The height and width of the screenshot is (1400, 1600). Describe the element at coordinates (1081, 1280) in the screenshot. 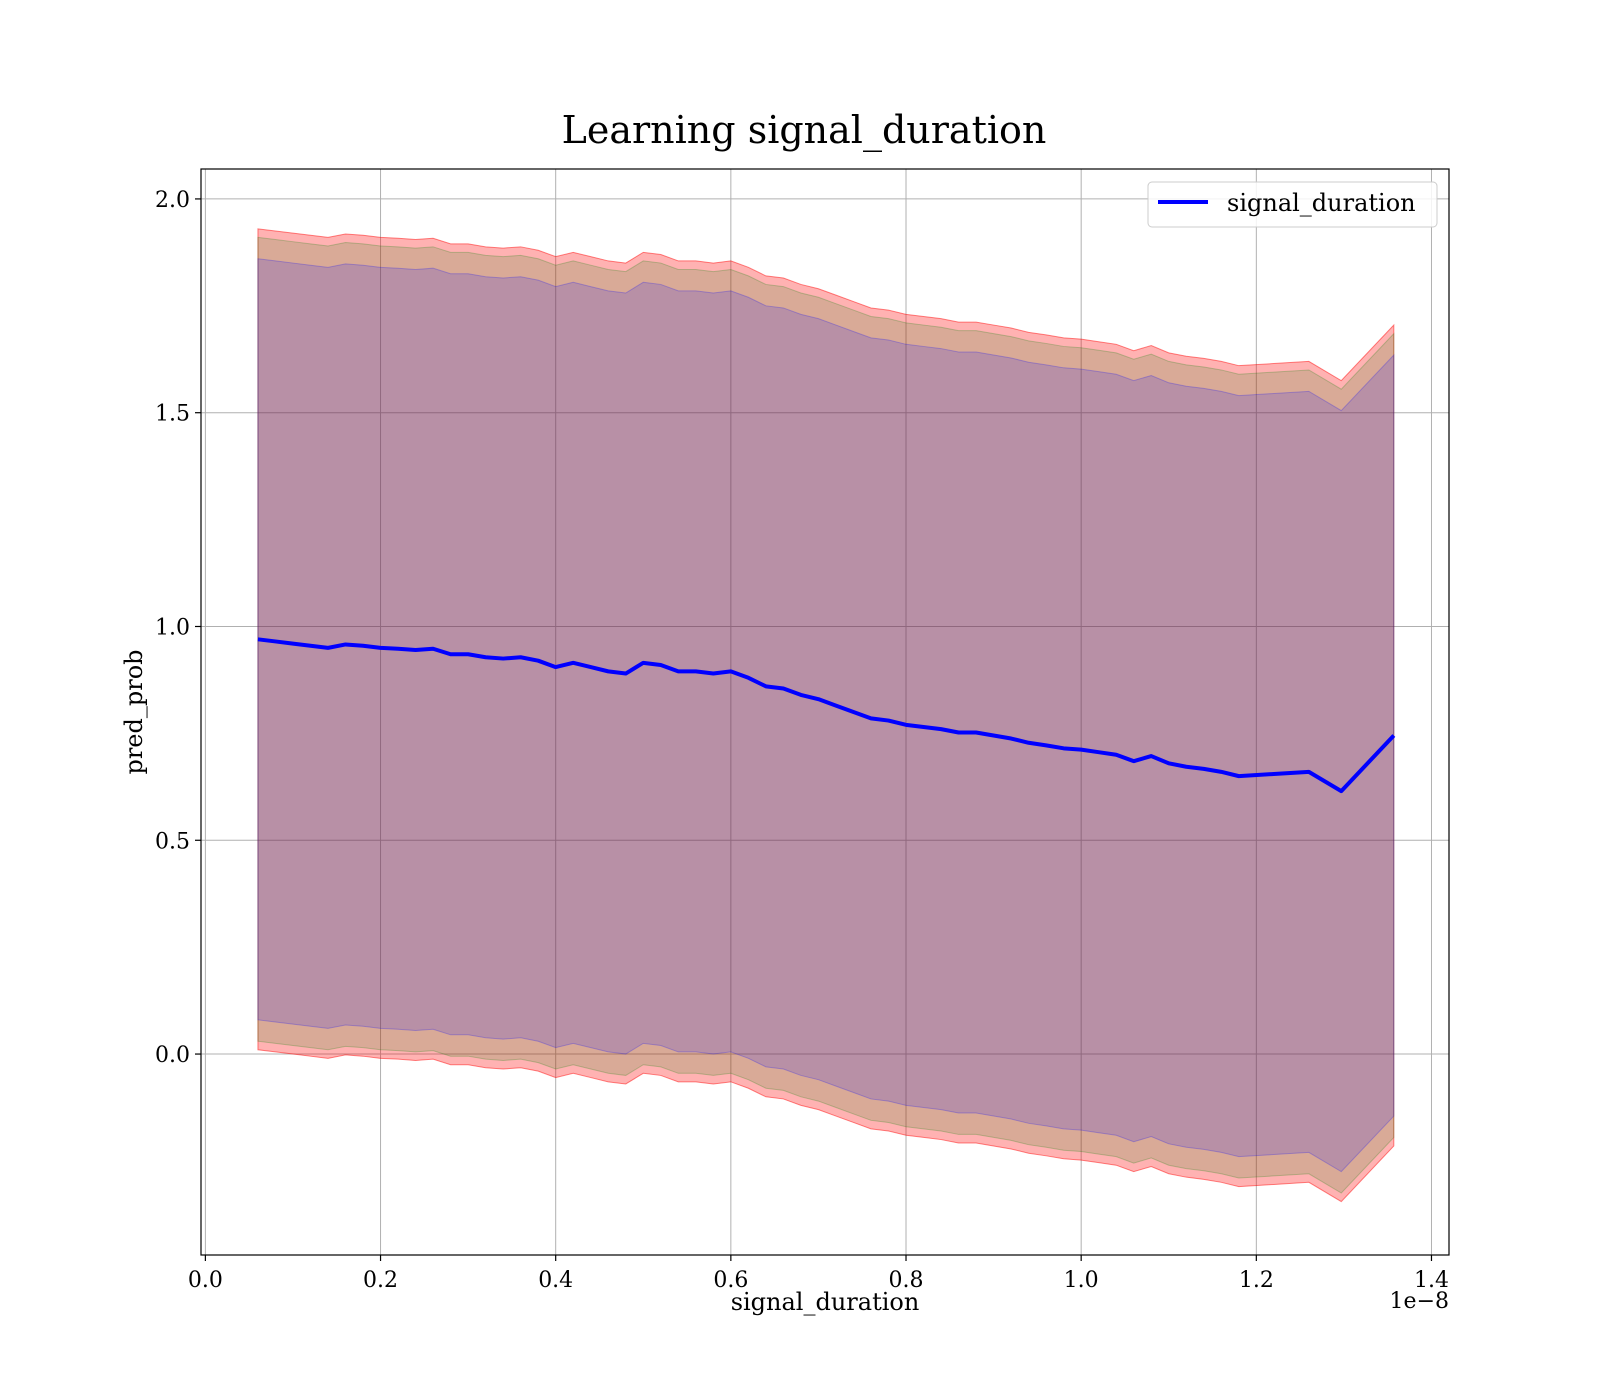

I see `x-tick-label: 1.0` at that location.